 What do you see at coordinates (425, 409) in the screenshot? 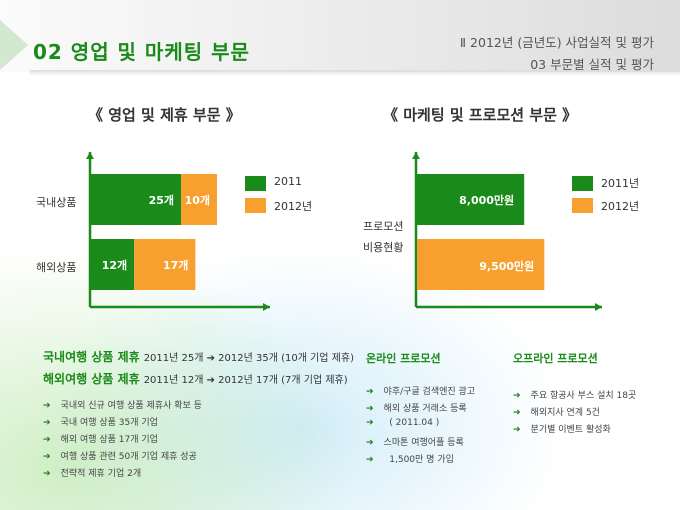
I see `list-item-text: 해외 상품 거래소 등록` at bounding box center [425, 409].